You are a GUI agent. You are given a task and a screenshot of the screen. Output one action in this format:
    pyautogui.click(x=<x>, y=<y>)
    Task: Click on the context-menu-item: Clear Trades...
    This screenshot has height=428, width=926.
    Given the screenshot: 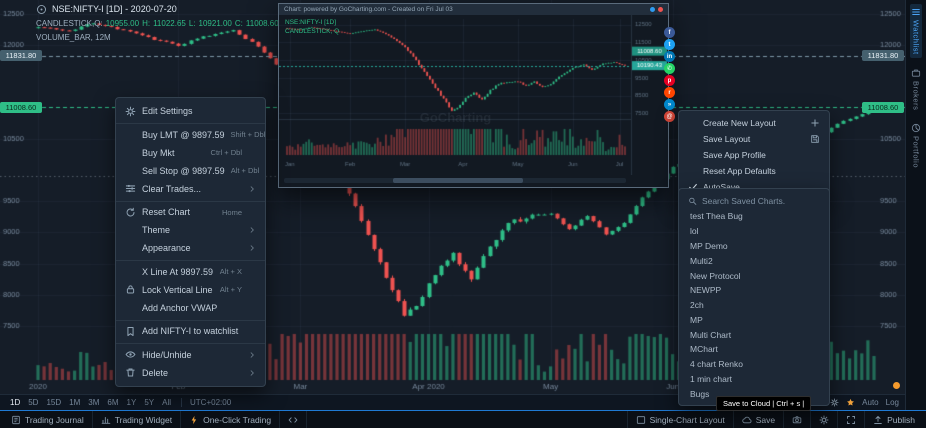 What is the action you would take?
    pyautogui.click(x=190, y=189)
    